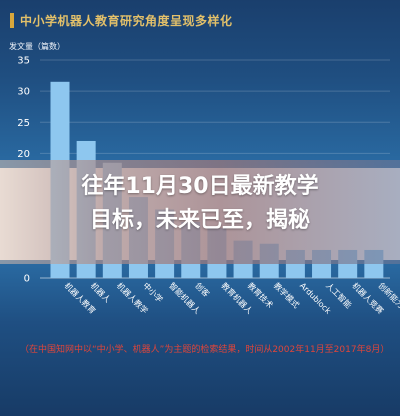 Image resolution: width=400 pixels, height=416 pixels. I want to click on y-tick-label: 25, so click(23, 123).